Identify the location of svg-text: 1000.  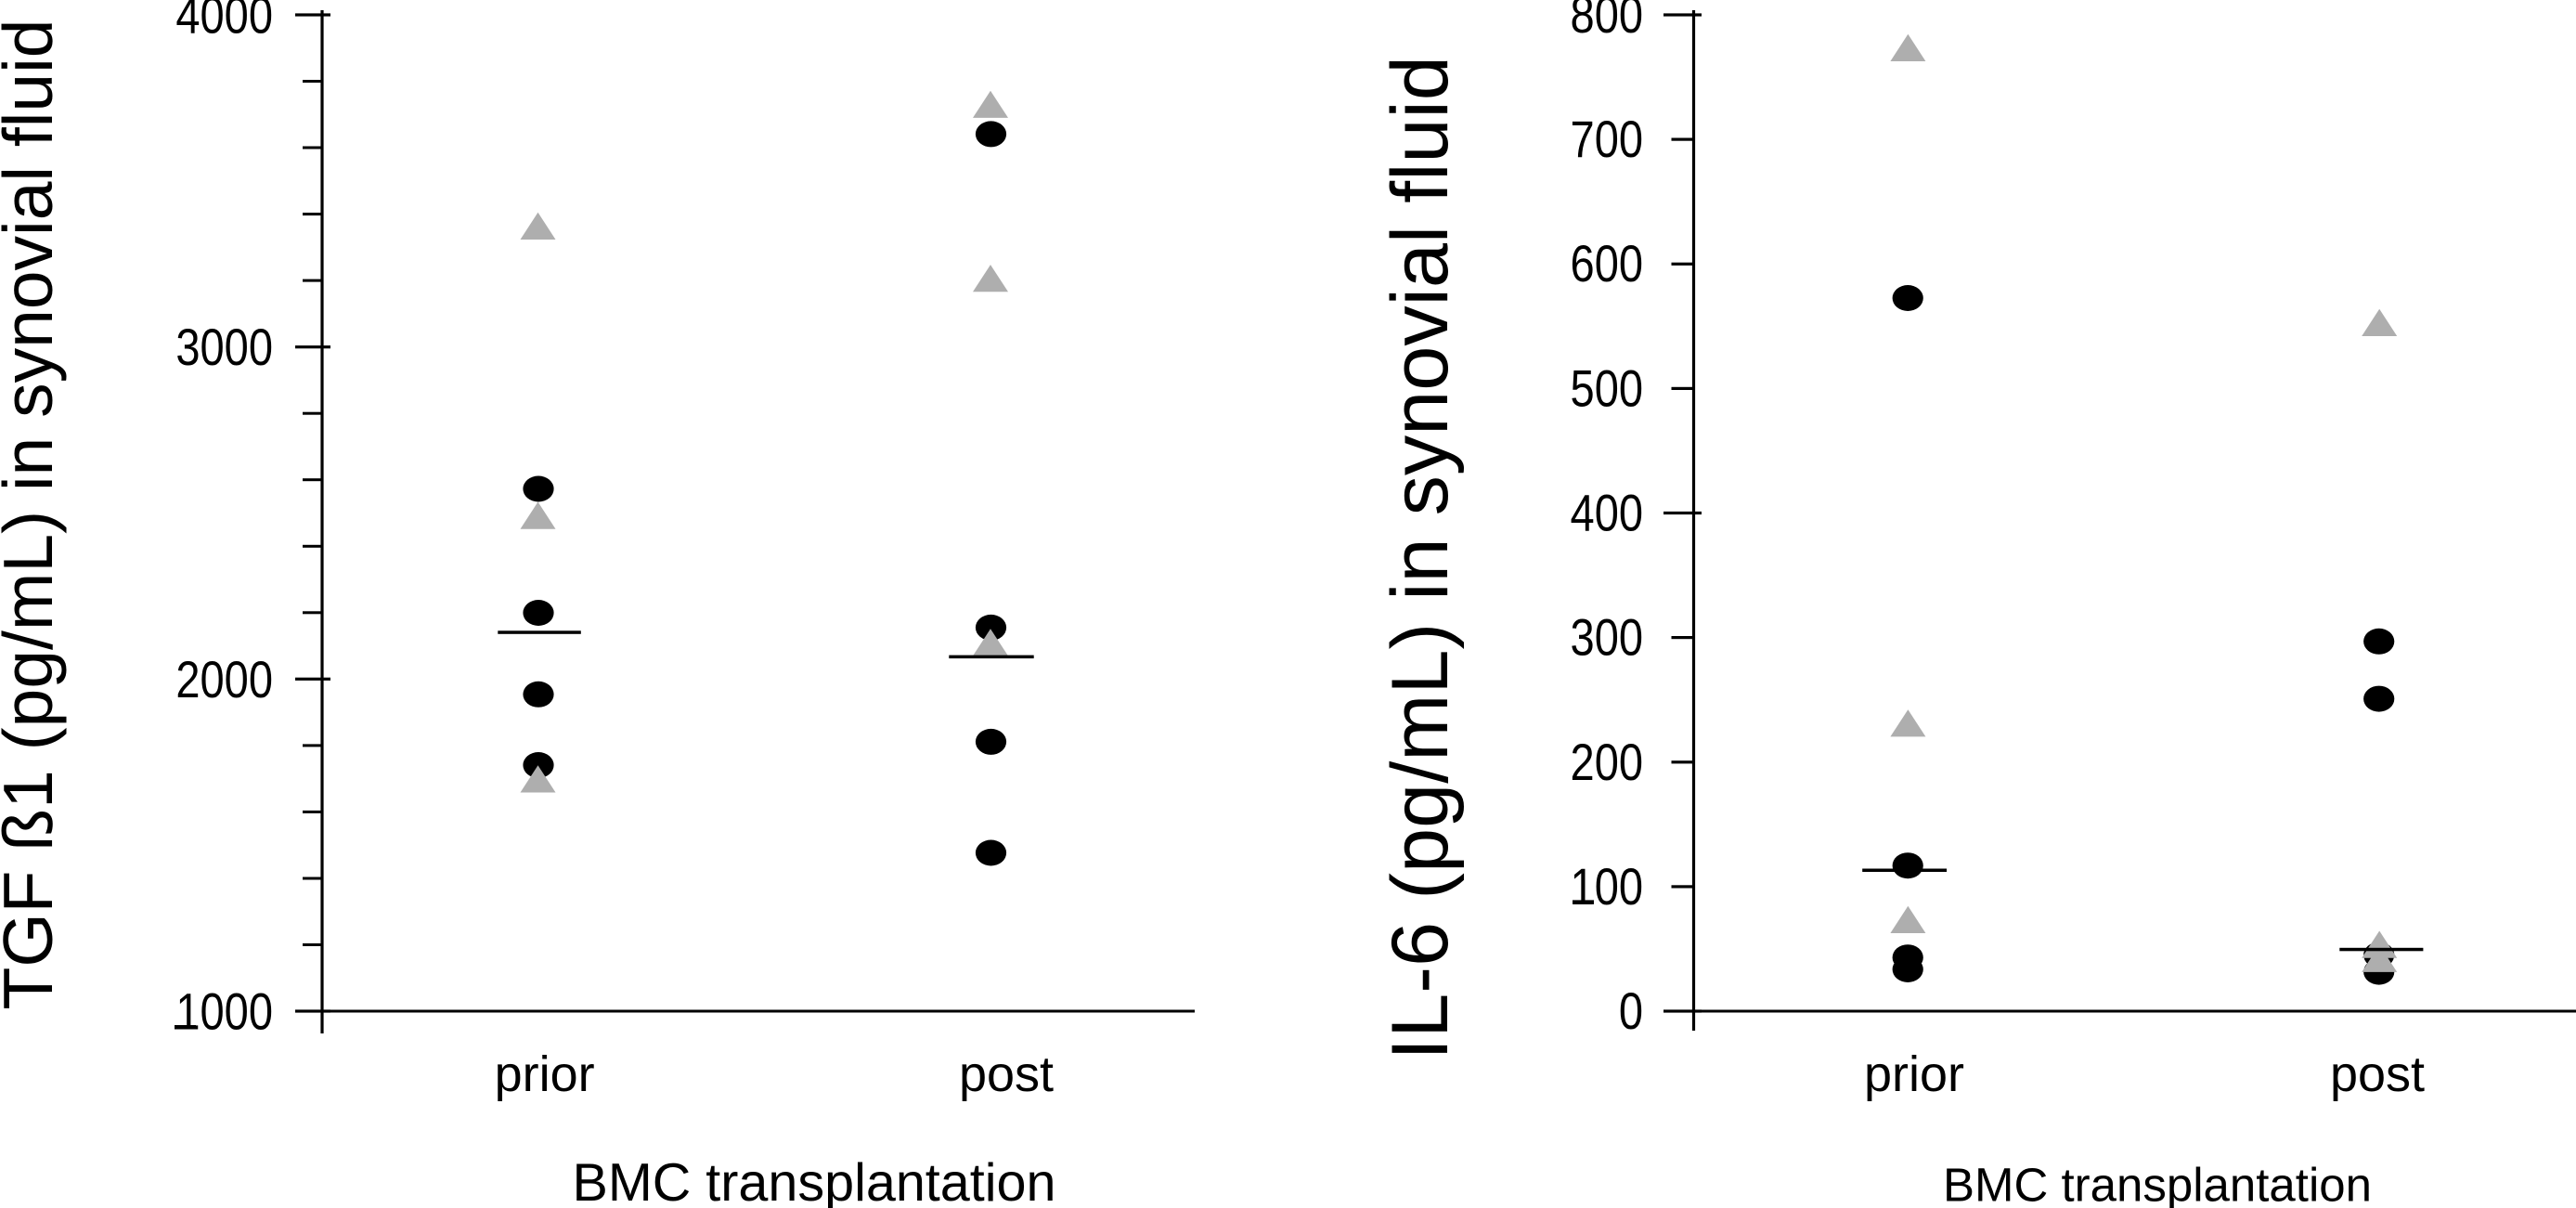
(224, 1011).